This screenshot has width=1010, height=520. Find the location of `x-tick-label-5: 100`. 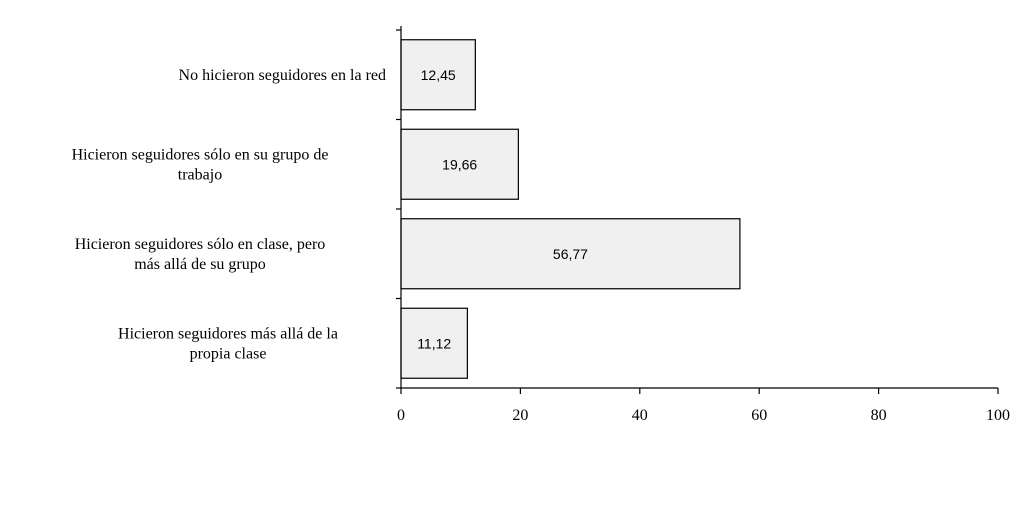

x-tick-label-5: 100 is located at coordinates (998, 415).